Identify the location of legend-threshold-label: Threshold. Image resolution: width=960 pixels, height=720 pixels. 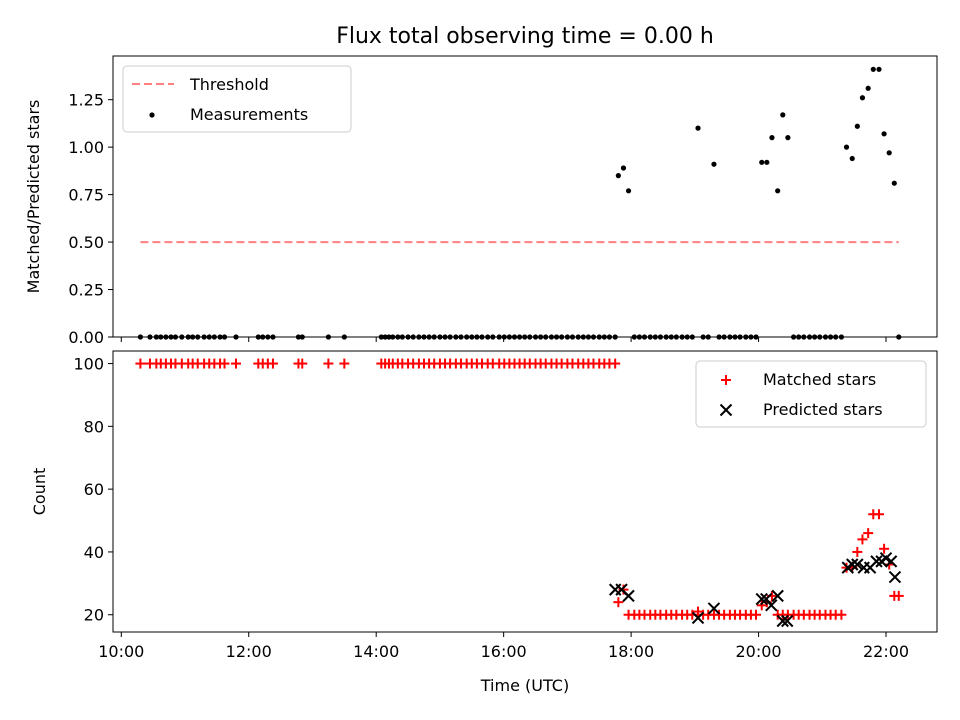
(229, 84).